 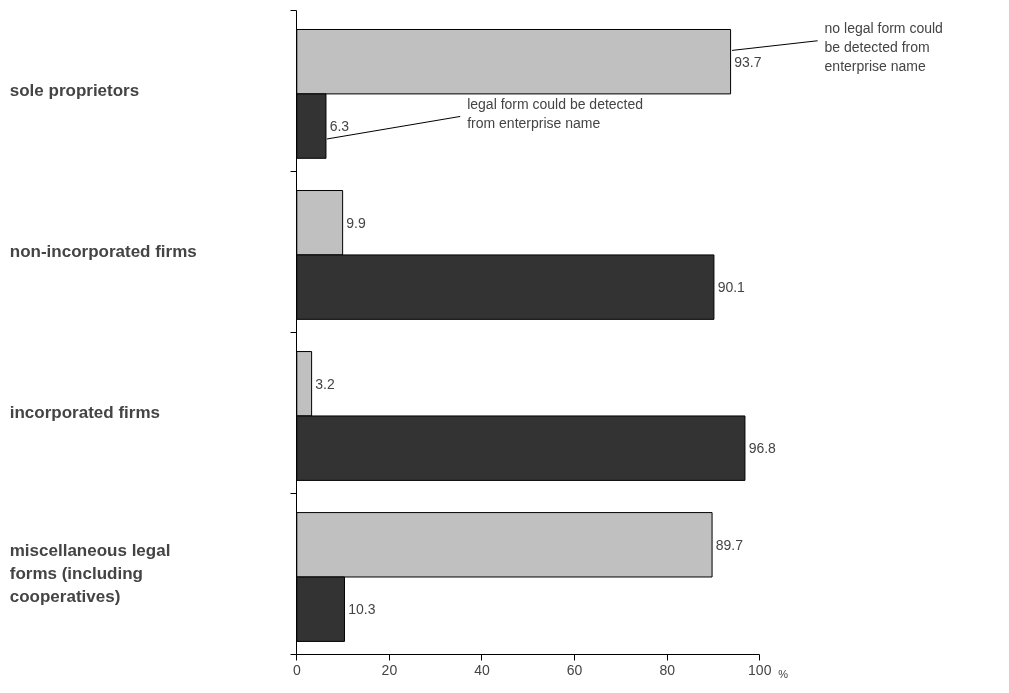 I want to click on x-axis-title: %, so click(x=783, y=674).